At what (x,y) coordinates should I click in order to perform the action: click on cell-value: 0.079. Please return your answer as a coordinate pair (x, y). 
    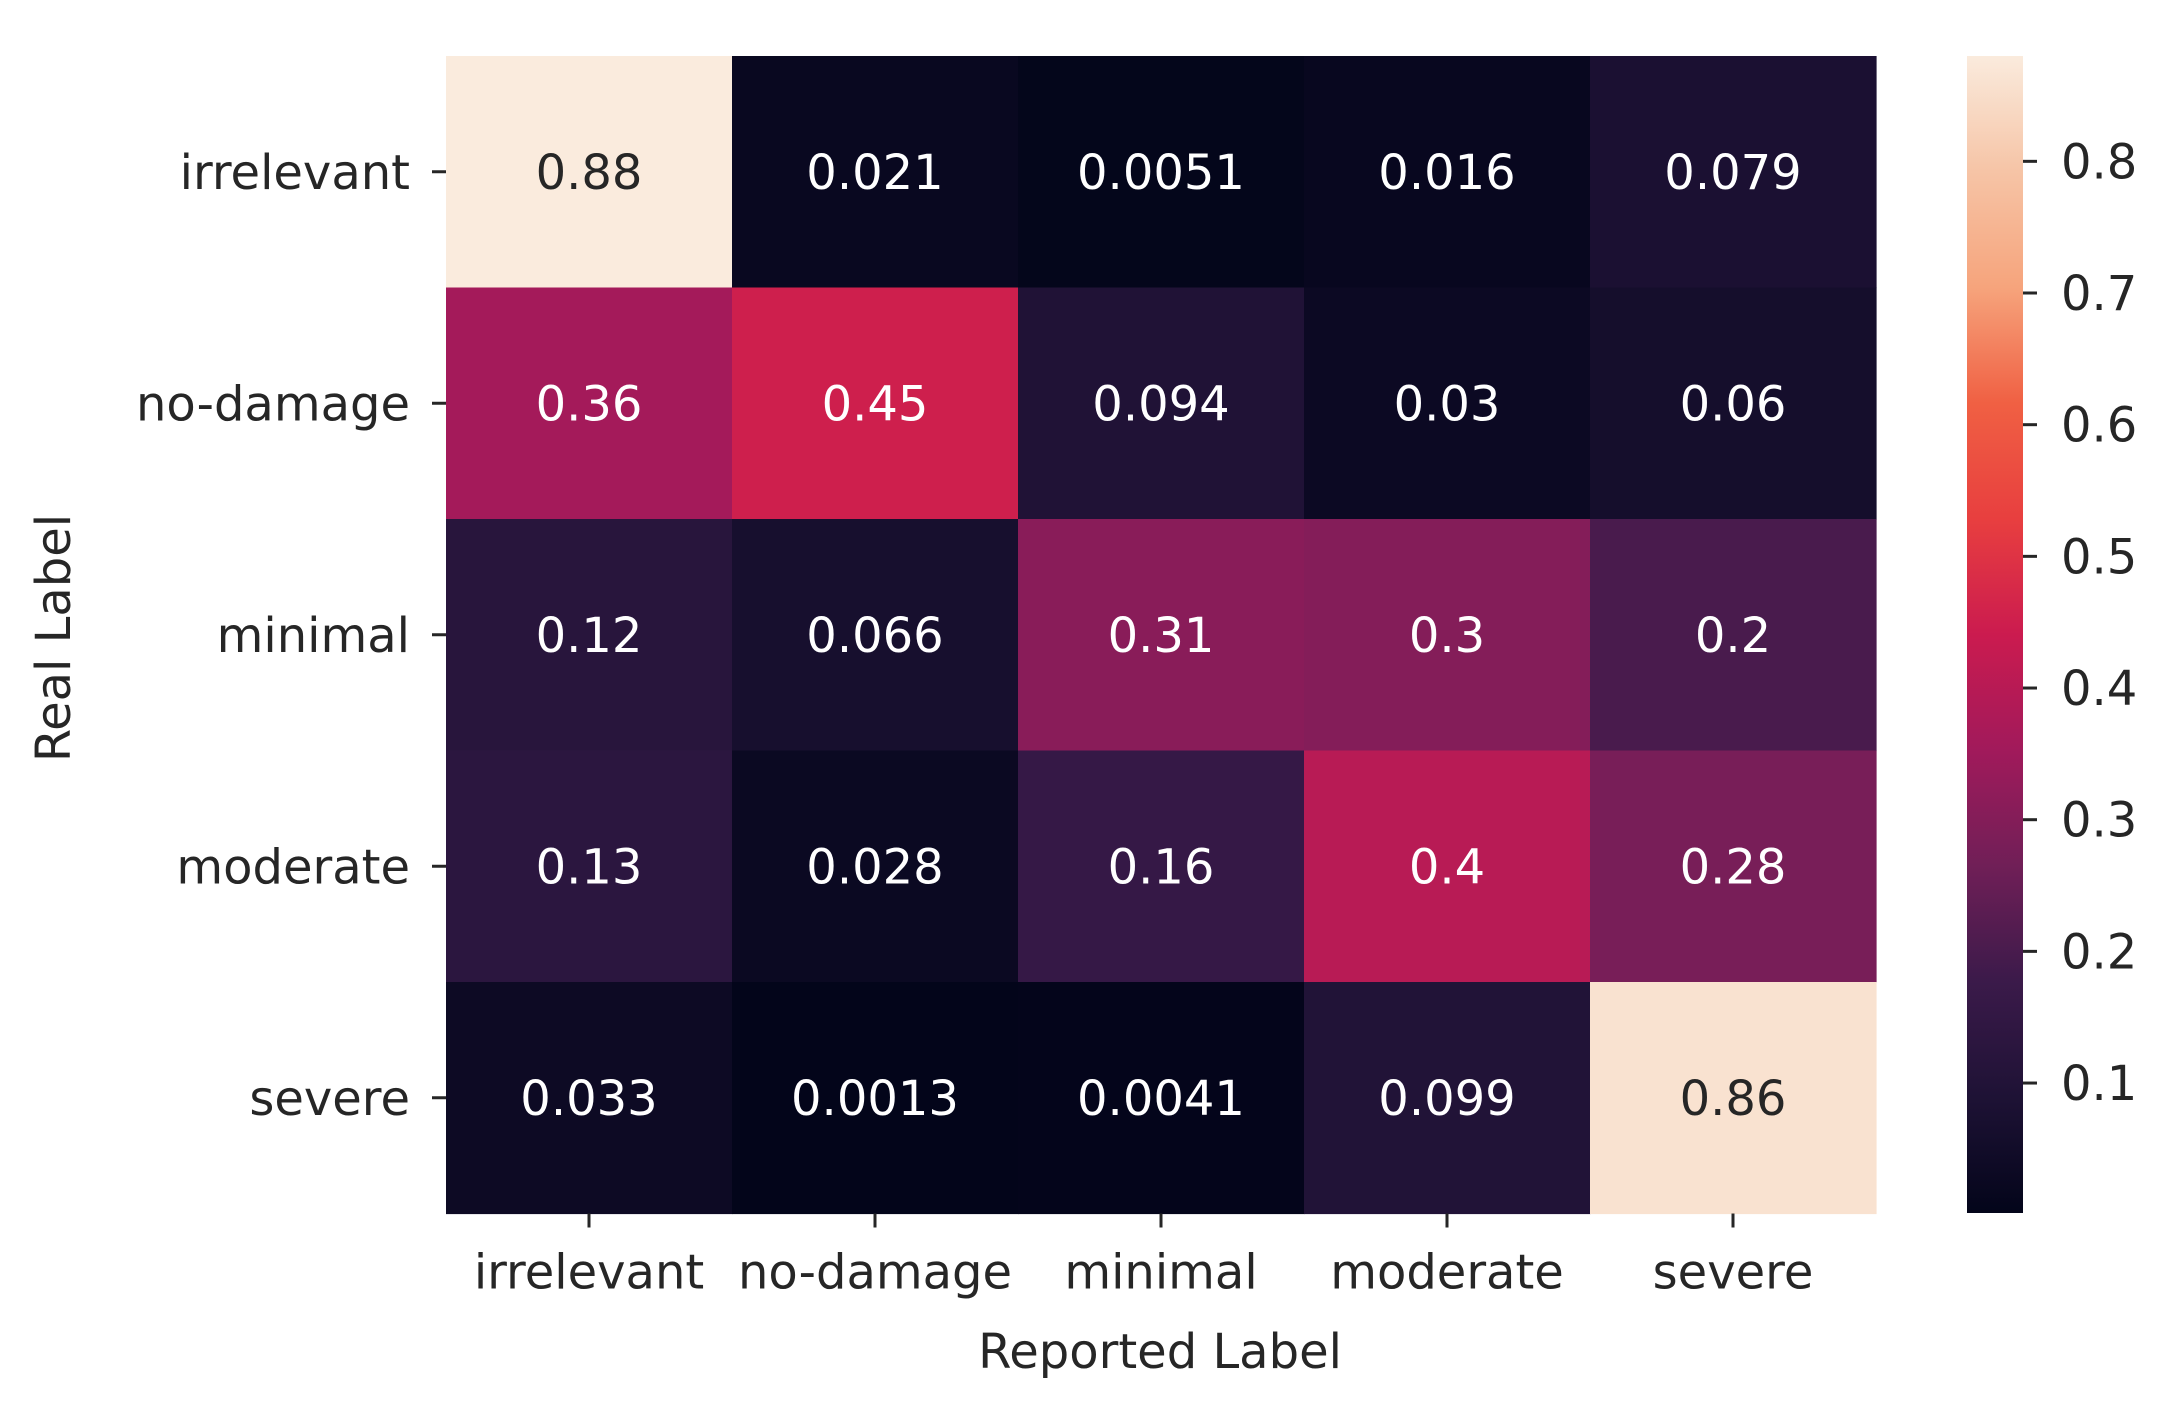
    Looking at the image, I should click on (1732, 173).